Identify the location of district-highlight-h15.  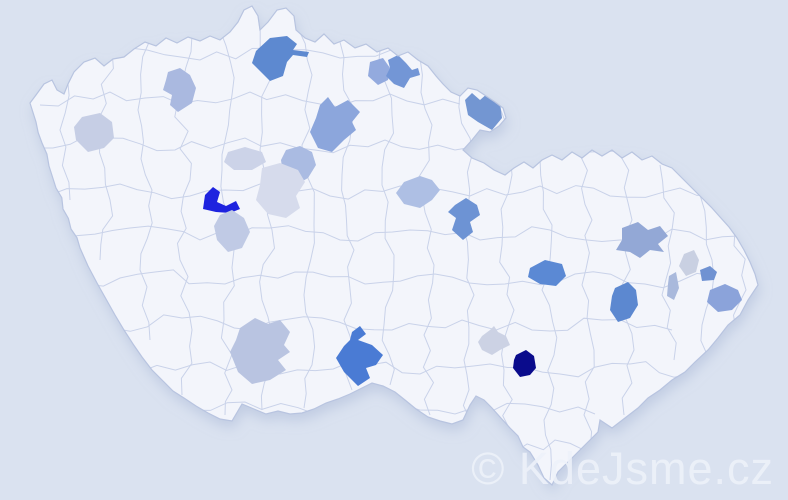
(260, 351).